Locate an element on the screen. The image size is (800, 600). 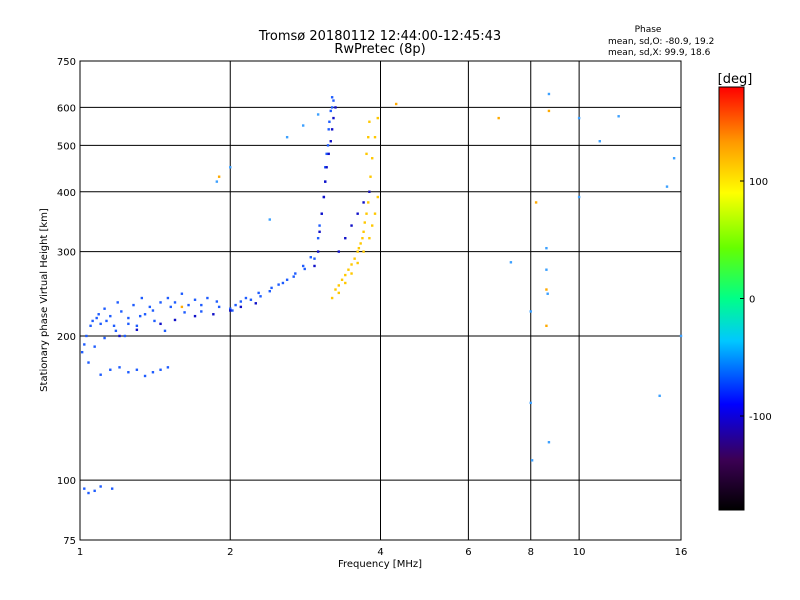
y-tick-label: 100 is located at coordinates (66, 481).